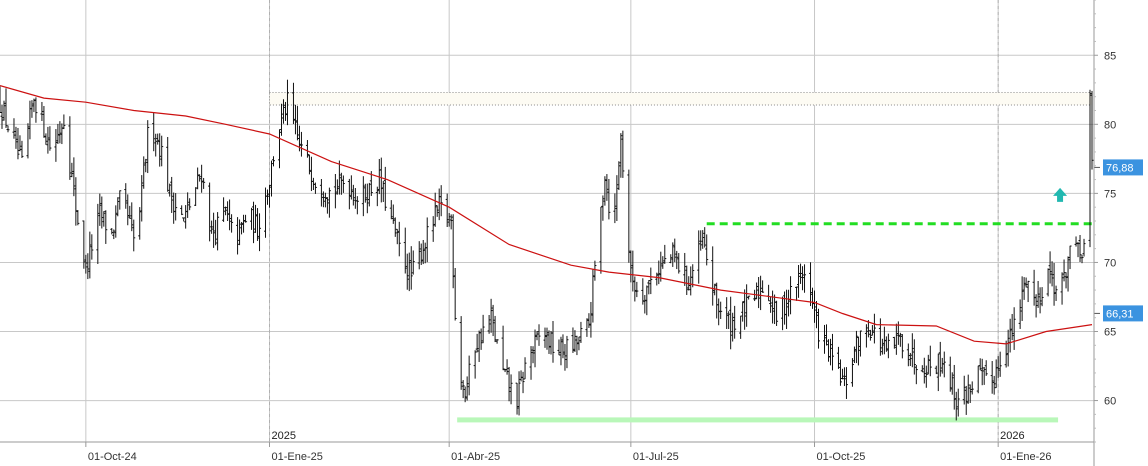 This screenshot has height=466, width=1148. I want to click on support-zone, so click(758, 420).